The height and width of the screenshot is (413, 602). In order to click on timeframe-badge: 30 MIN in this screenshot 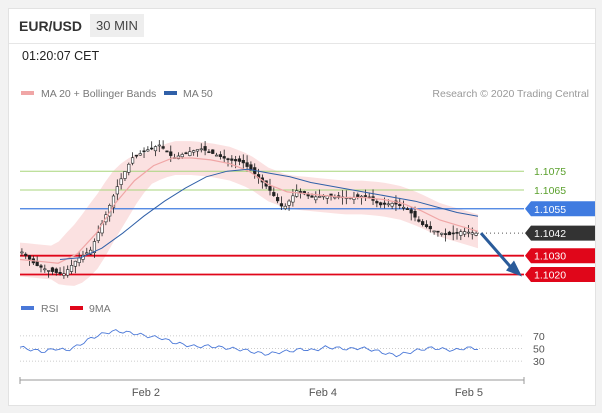, I will do `click(117, 25)`.